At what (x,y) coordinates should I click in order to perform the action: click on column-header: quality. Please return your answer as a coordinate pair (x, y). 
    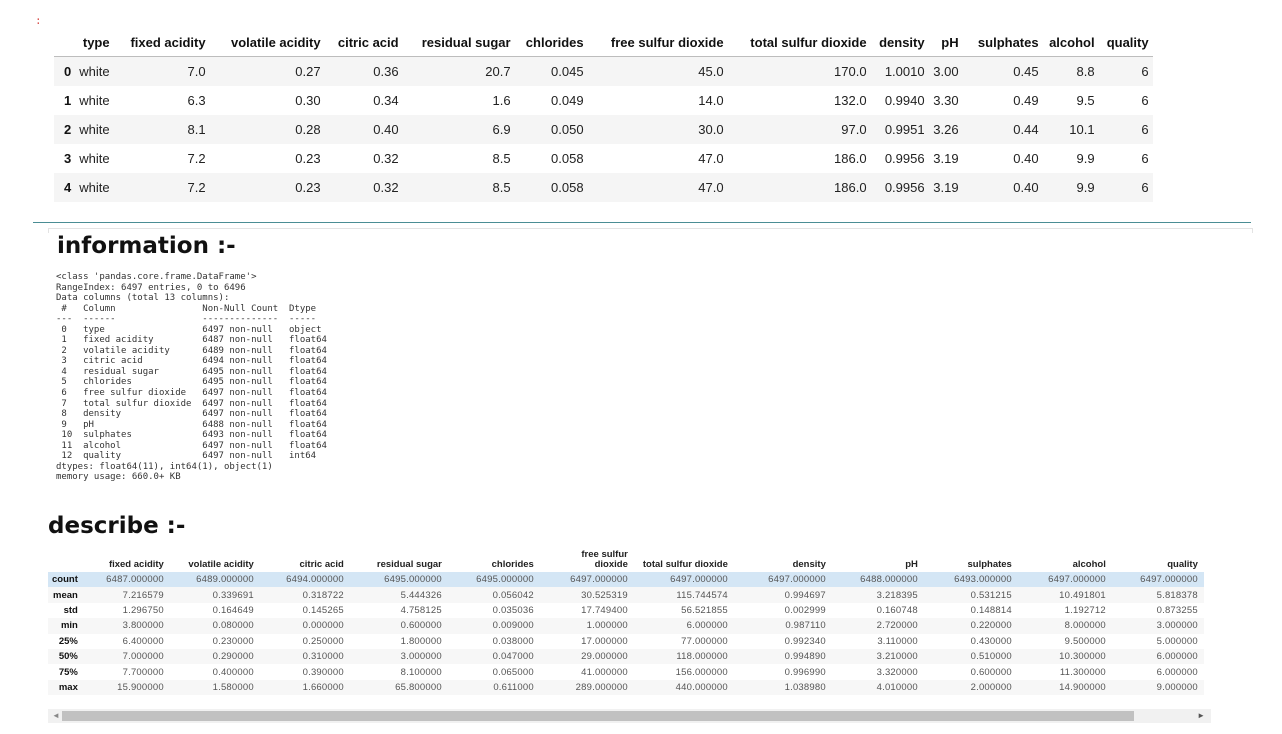
    Looking at the image, I should click on (1182, 564).